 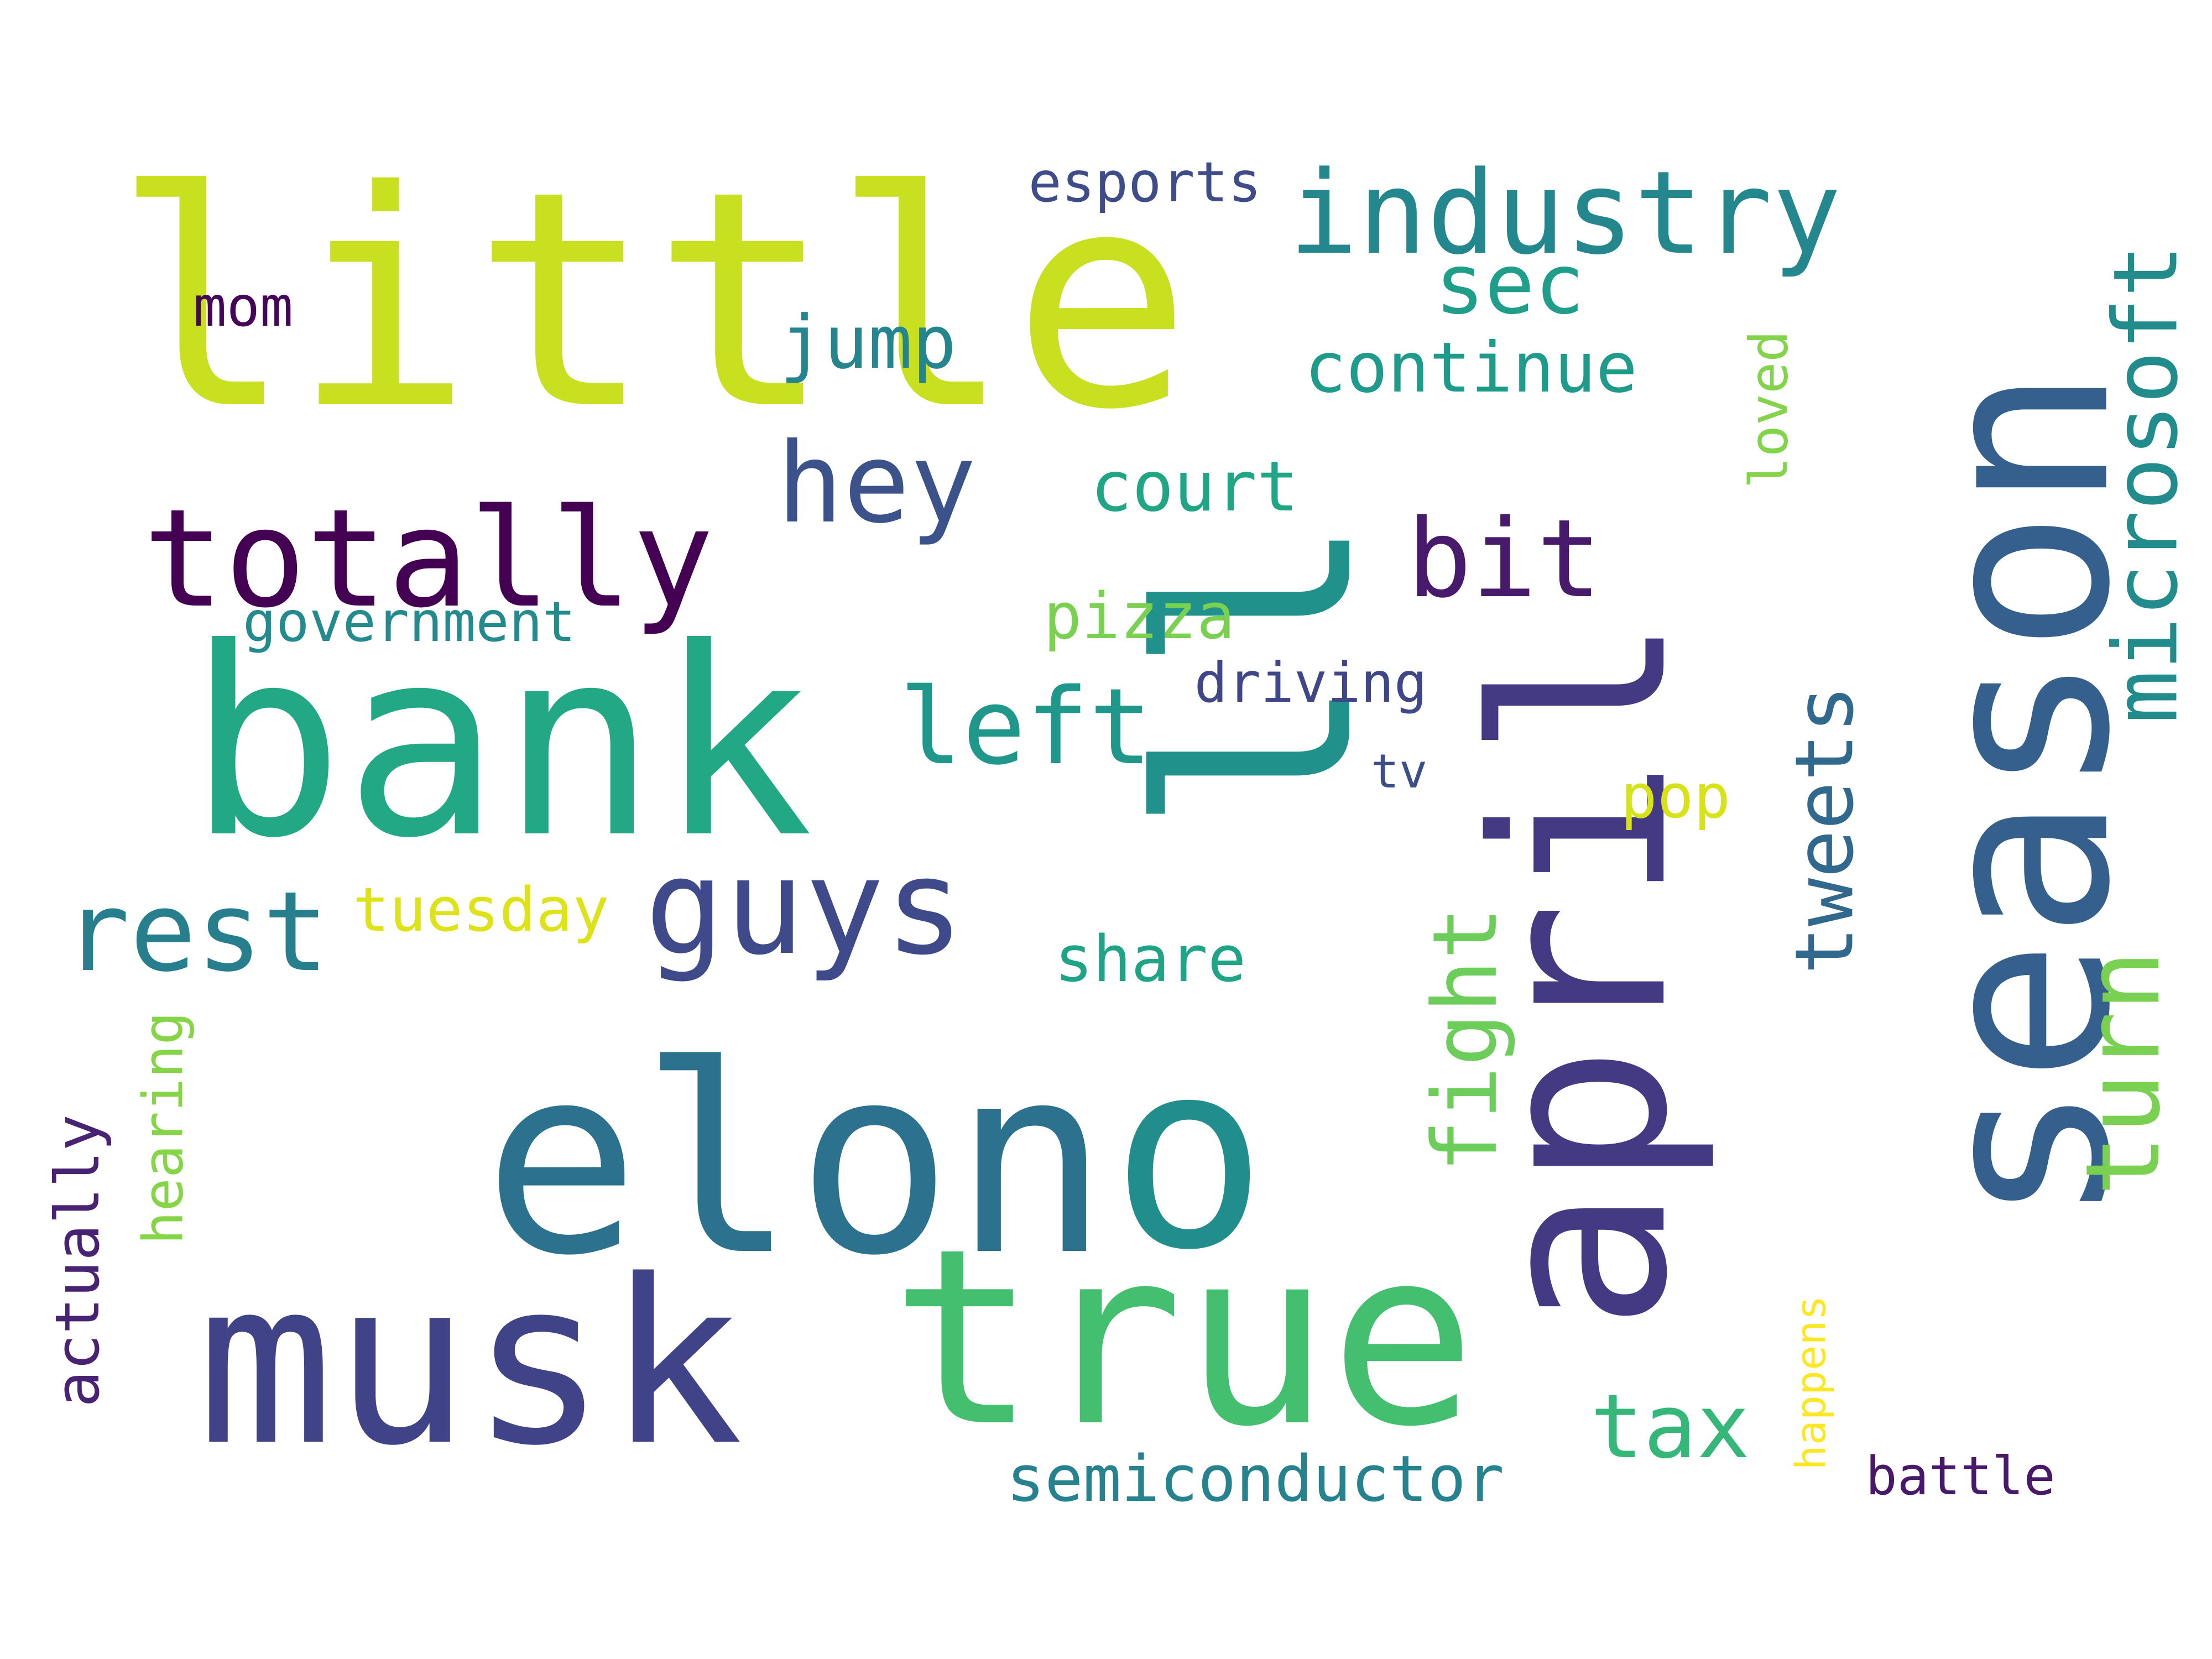 I want to click on word-bit: bit, so click(x=1505, y=558).